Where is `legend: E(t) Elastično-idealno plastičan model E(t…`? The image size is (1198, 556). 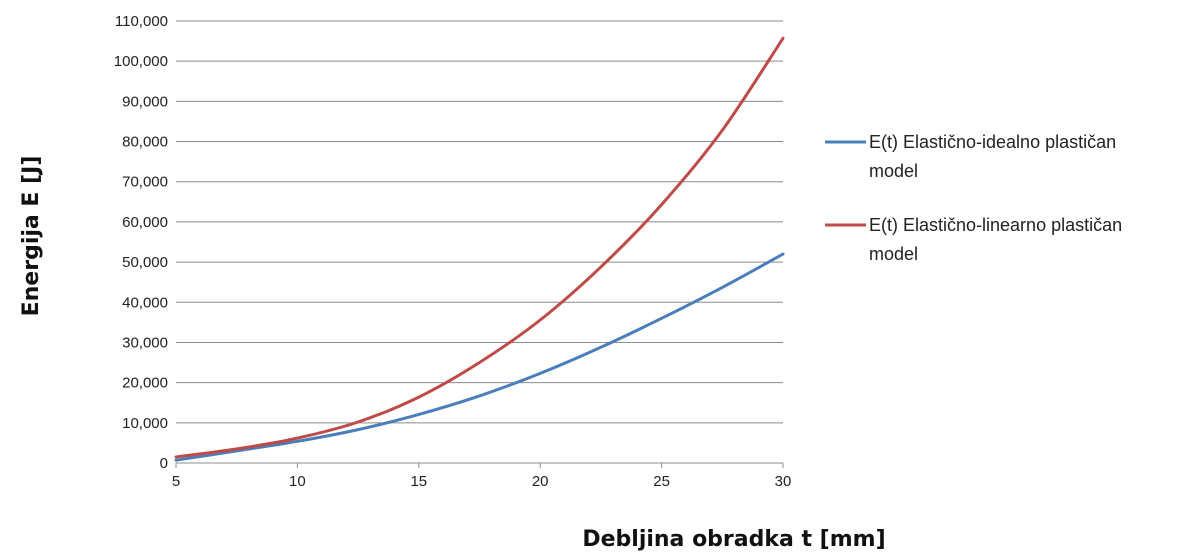 legend: E(t) Elastično-idealno plastičan model E(t… is located at coordinates (973, 198).